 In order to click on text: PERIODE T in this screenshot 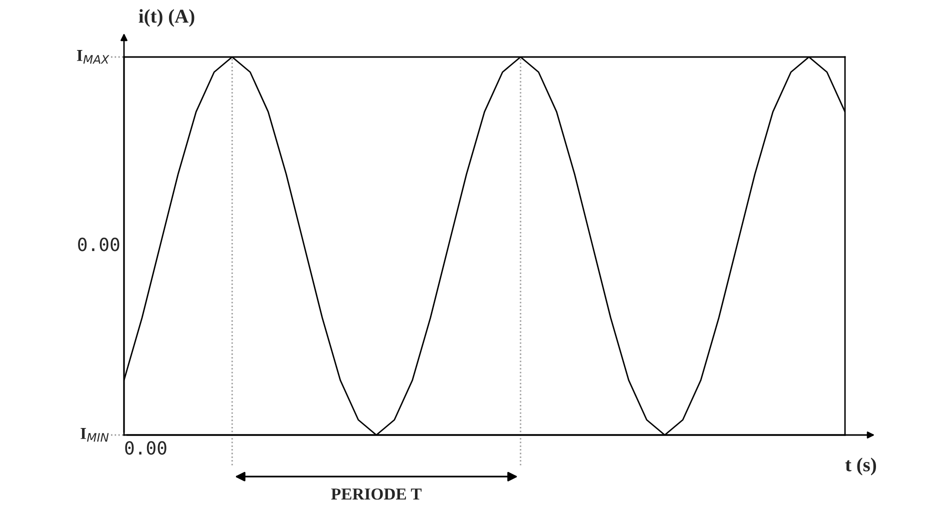, I will do `click(376, 494)`.